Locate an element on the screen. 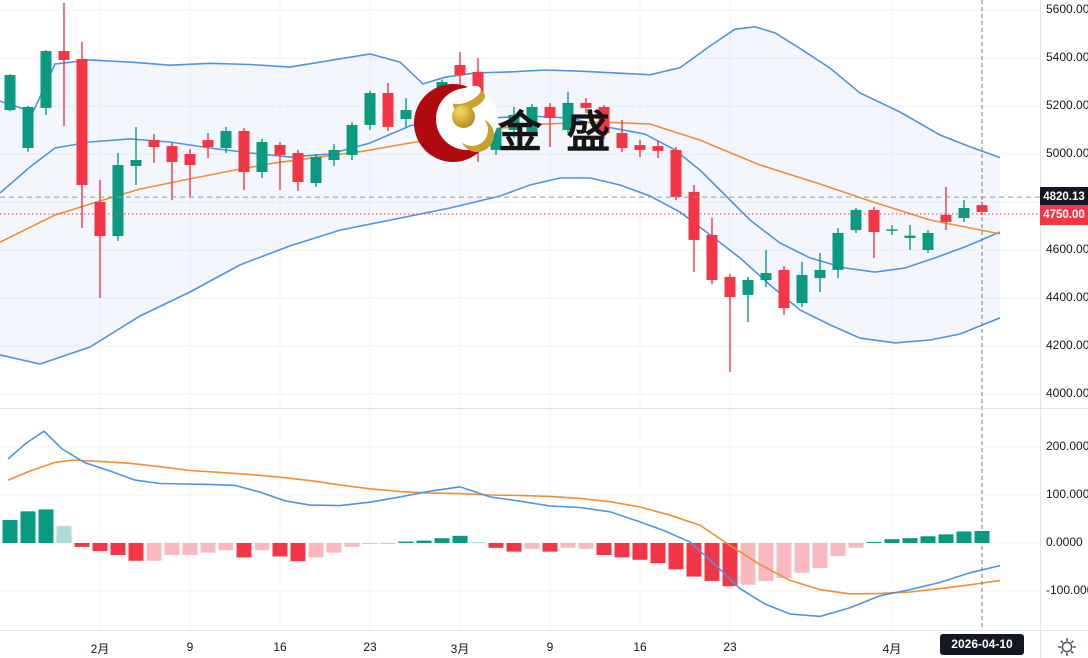 This screenshot has height=658, width=1088. time-axis-label: 2月 is located at coordinates (100, 649).